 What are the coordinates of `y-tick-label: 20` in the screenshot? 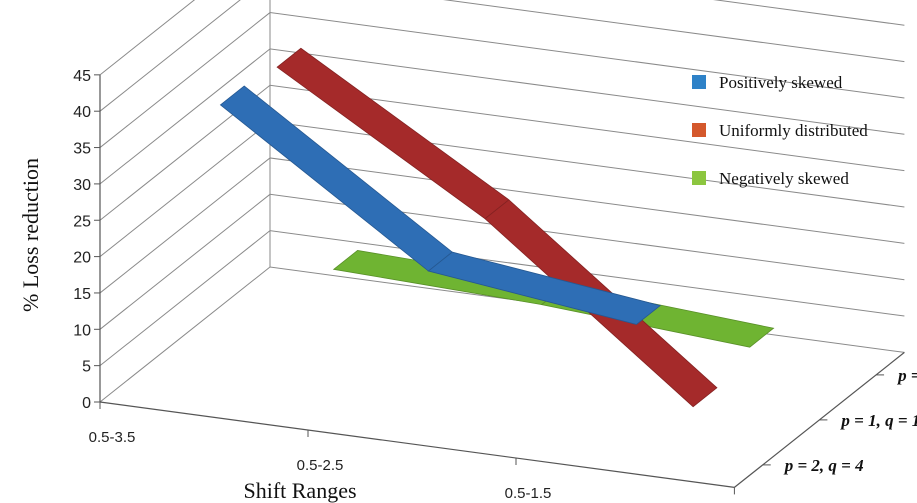 It's located at (82, 258).